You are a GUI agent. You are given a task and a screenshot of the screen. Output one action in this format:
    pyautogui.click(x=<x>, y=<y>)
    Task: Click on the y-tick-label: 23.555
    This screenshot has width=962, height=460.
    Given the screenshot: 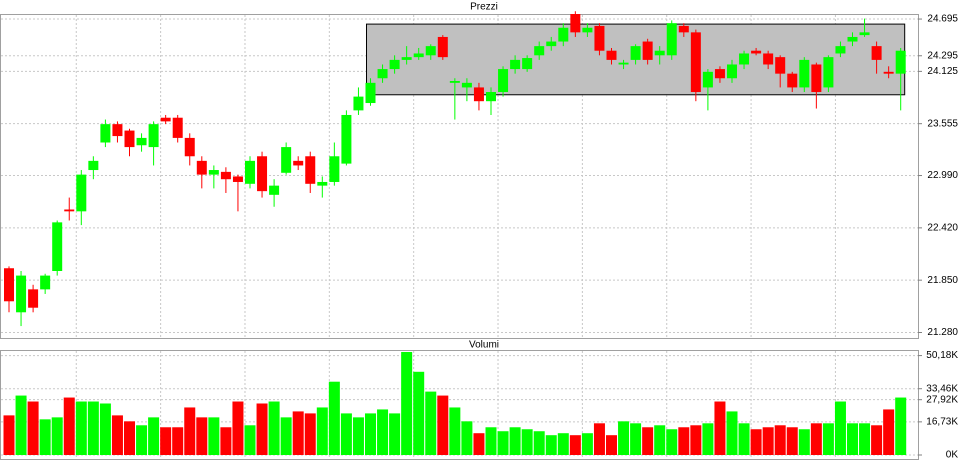 What is the action you would take?
    pyautogui.click(x=942, y=123)
    